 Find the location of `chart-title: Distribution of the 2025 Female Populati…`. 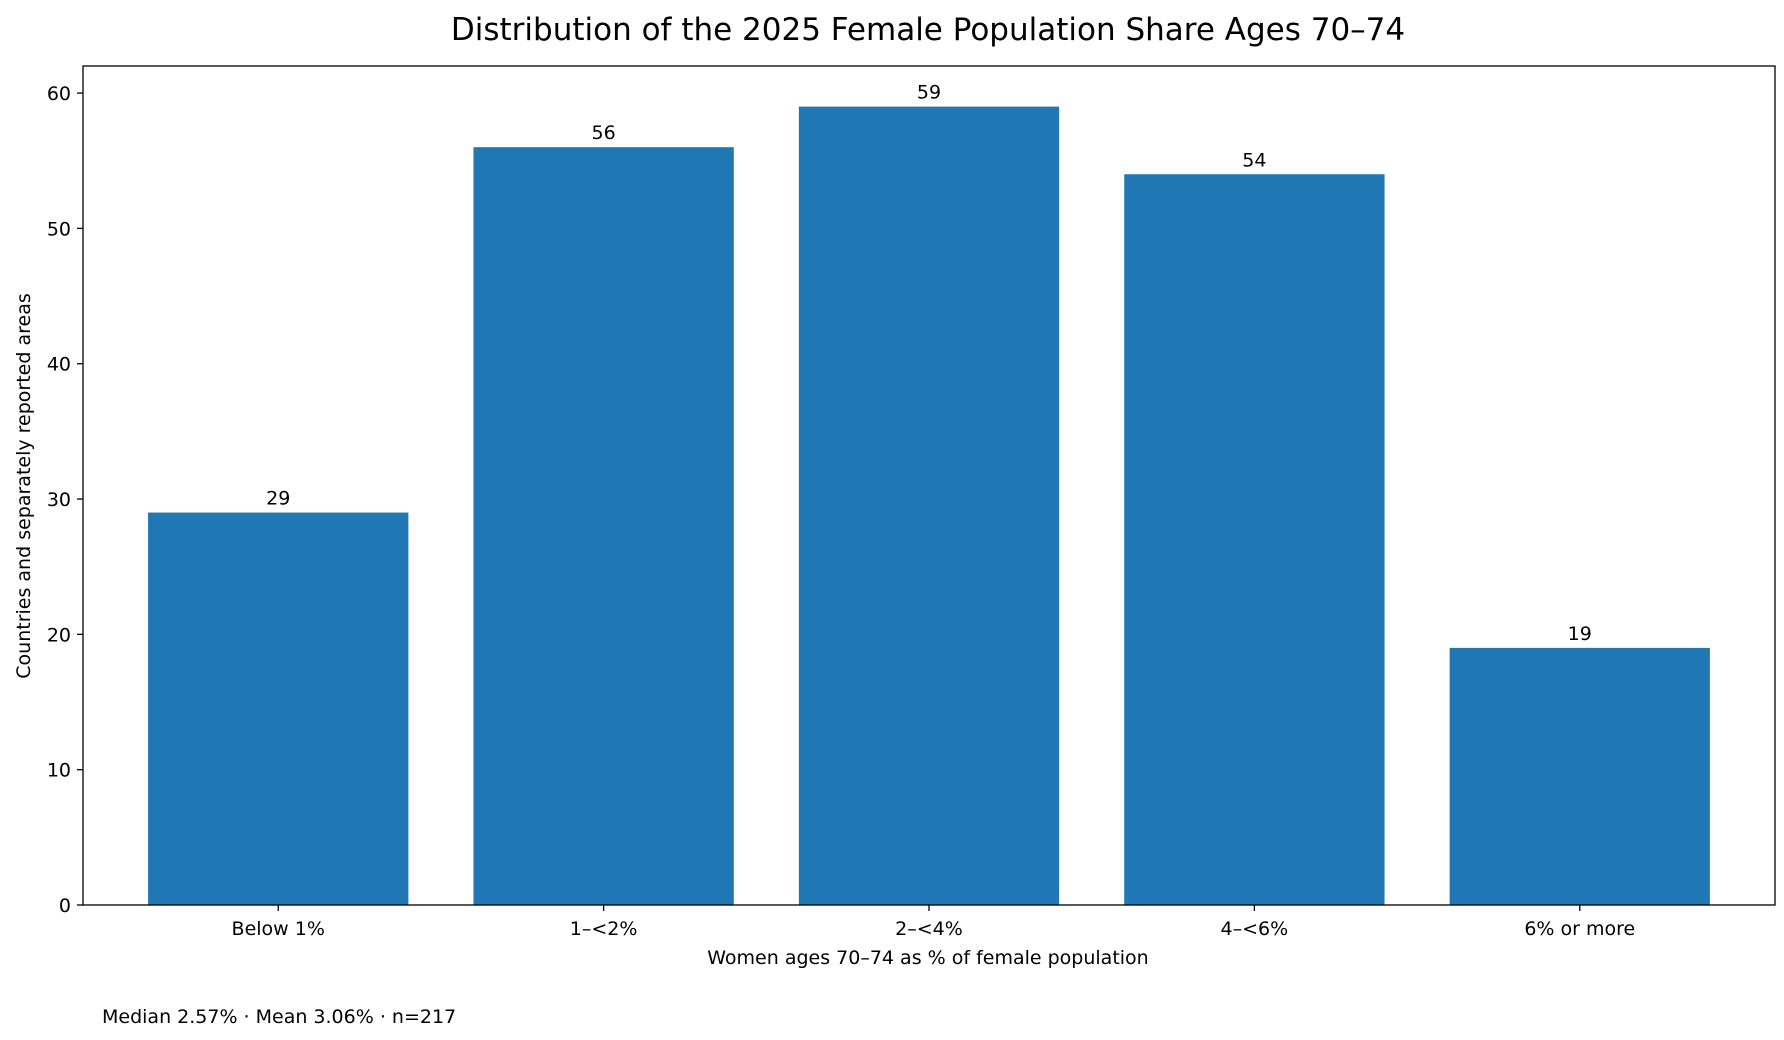

chart-title: Distribution of the 2025 Female Populati… is located at coordinates (928, 30).